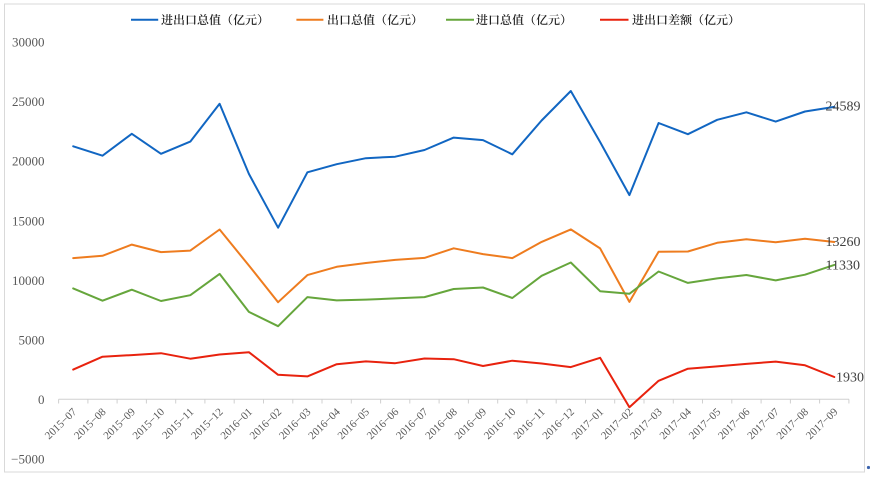 Image resolution: width=870 pixels, height=479 pixels. Describe the element at coordinates (843, 266) in the screenshot. I see `svg-text: 11330` at that location.